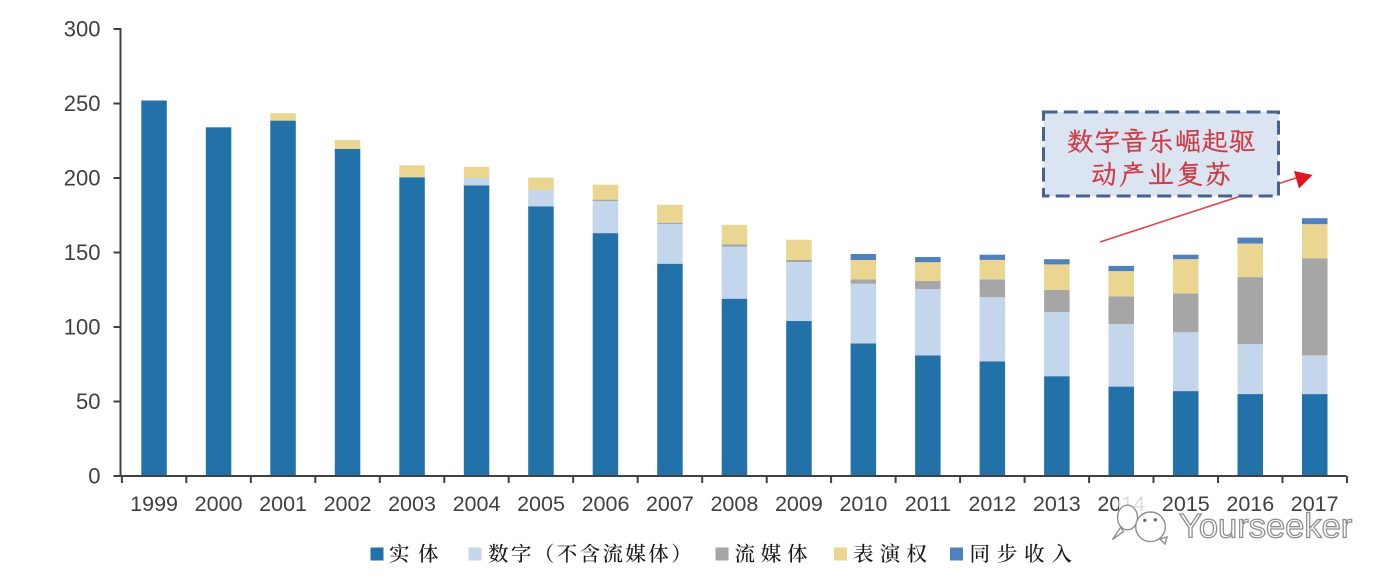 Image resolution: width=1398 pixels, height=587 pixels. Describe the element at coordinates (82, 327) in the screenshot. I see `svg-text: 100` at that location.